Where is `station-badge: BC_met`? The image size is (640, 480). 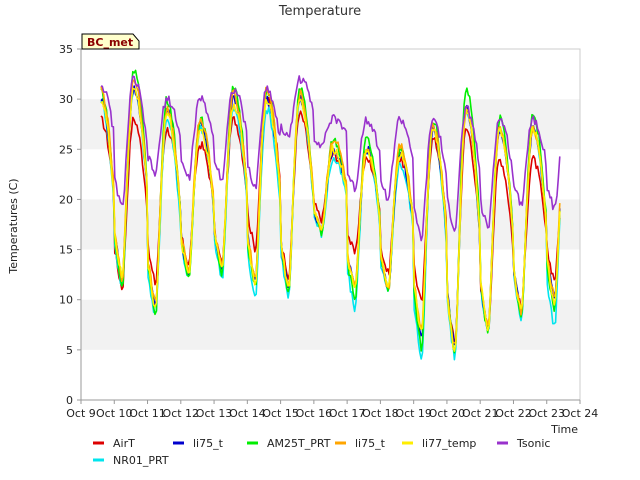
station-badge: BC_met is located at coordinates (110, 41).